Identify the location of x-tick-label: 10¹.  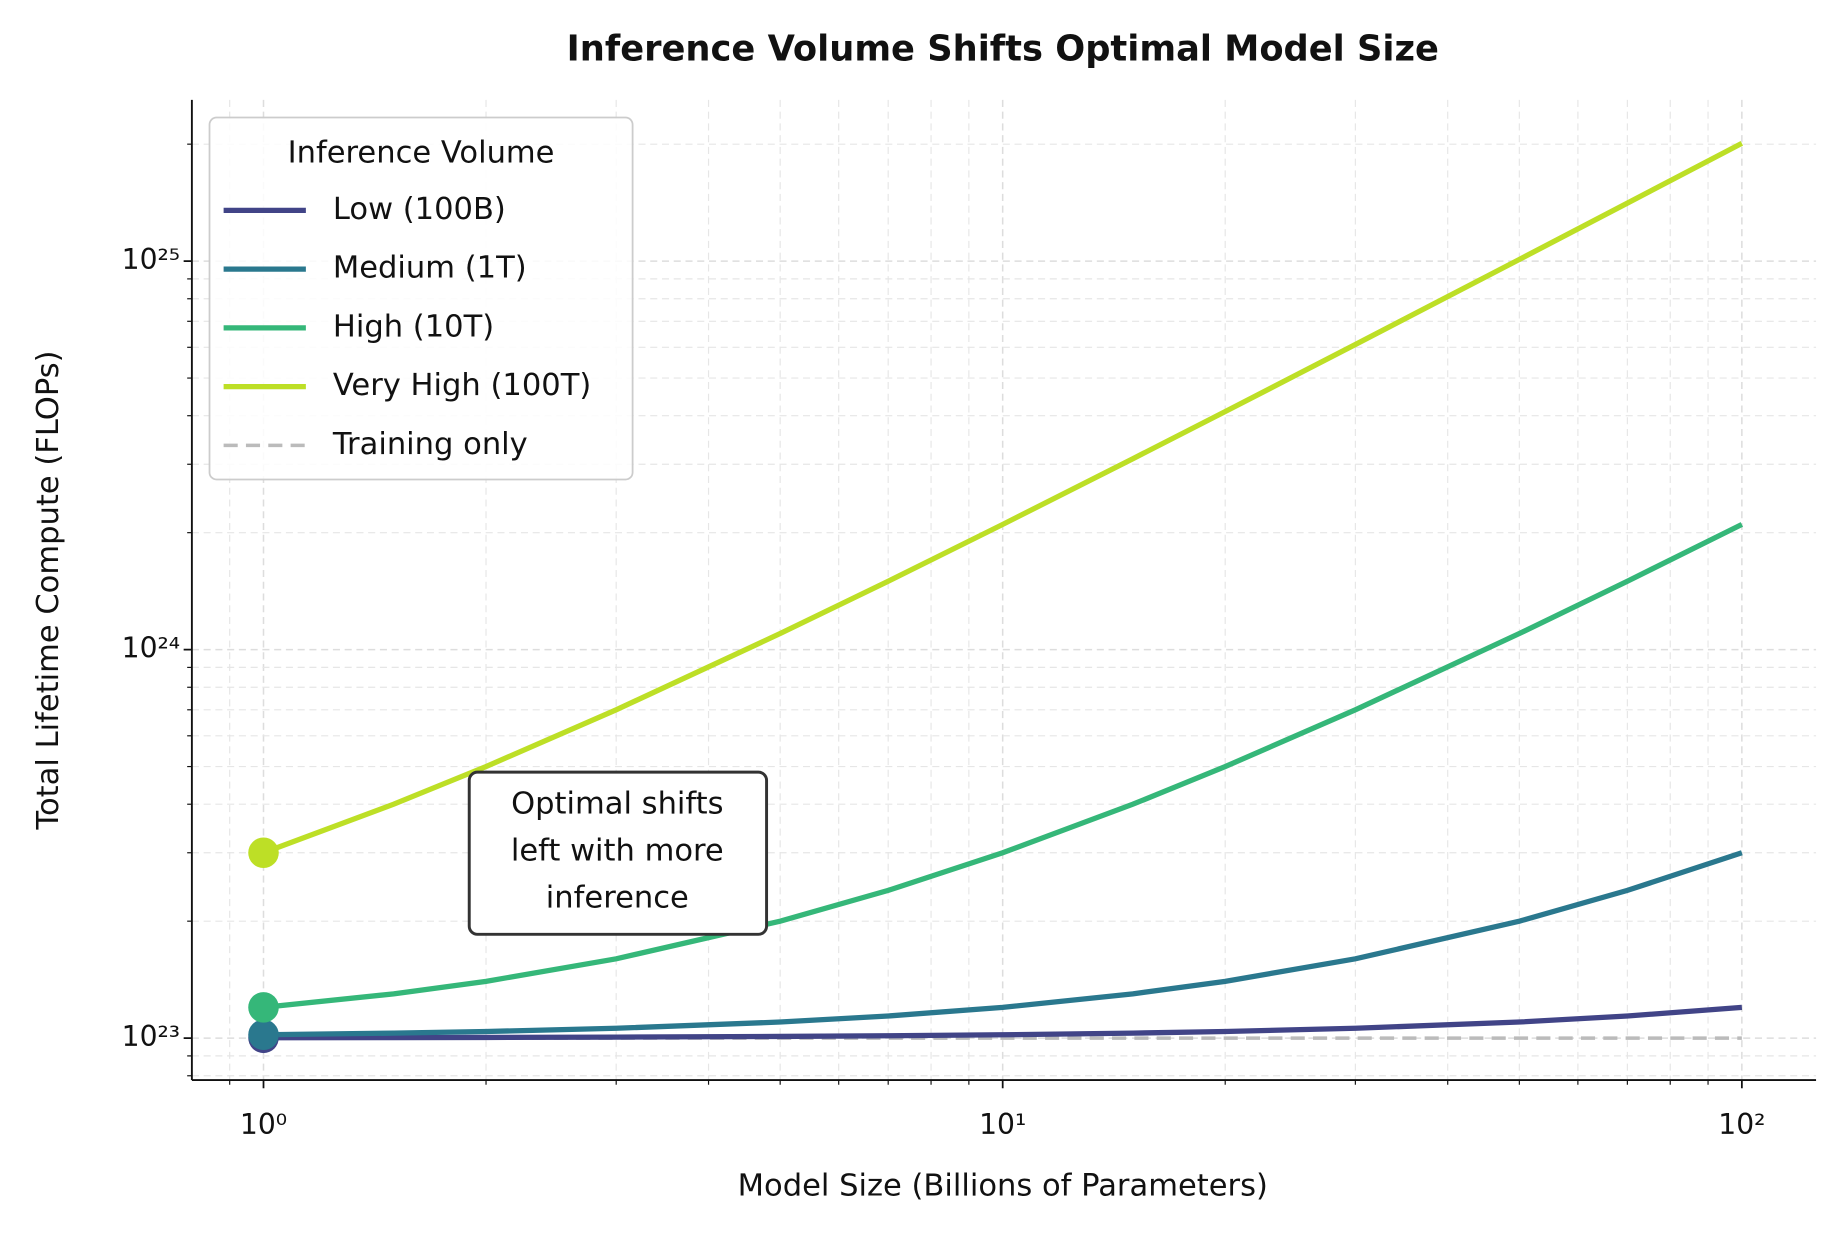
(1002, 1124).